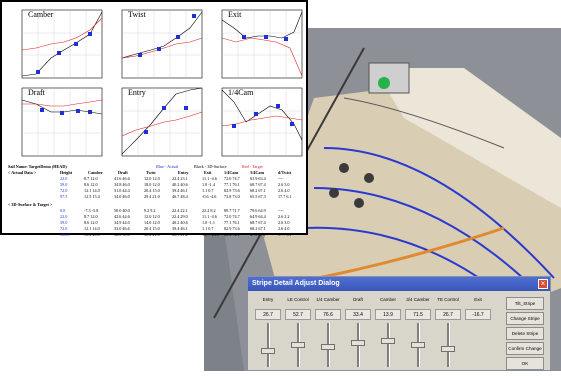  I want to click on col-header: Entry, so click(183, 172).